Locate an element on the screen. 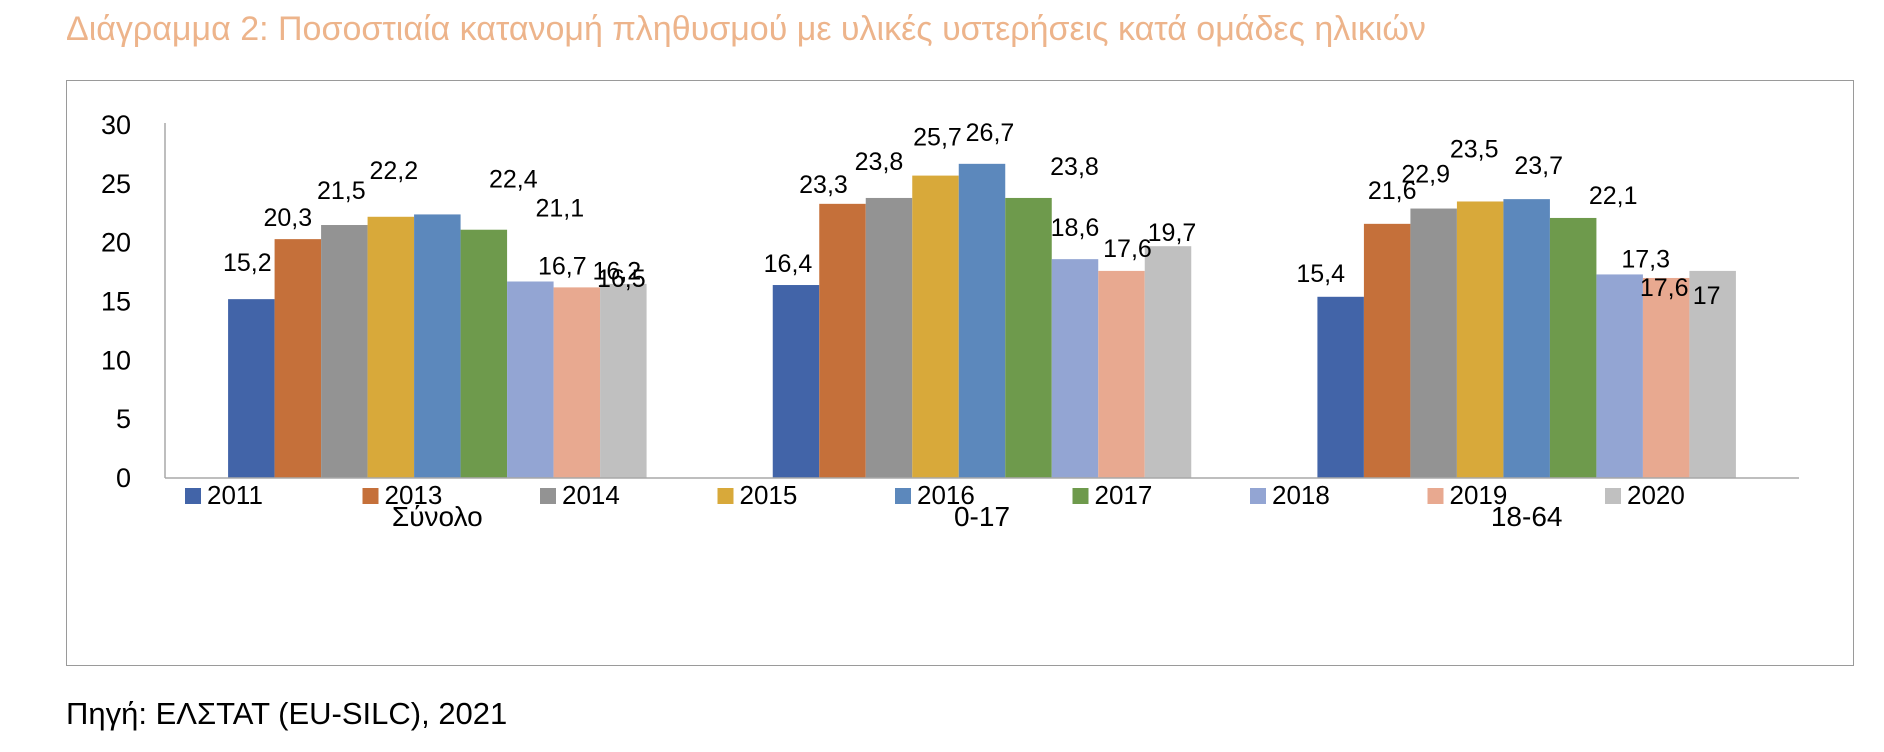  data-label: 17,3 is located at coordinates (1645, 259).